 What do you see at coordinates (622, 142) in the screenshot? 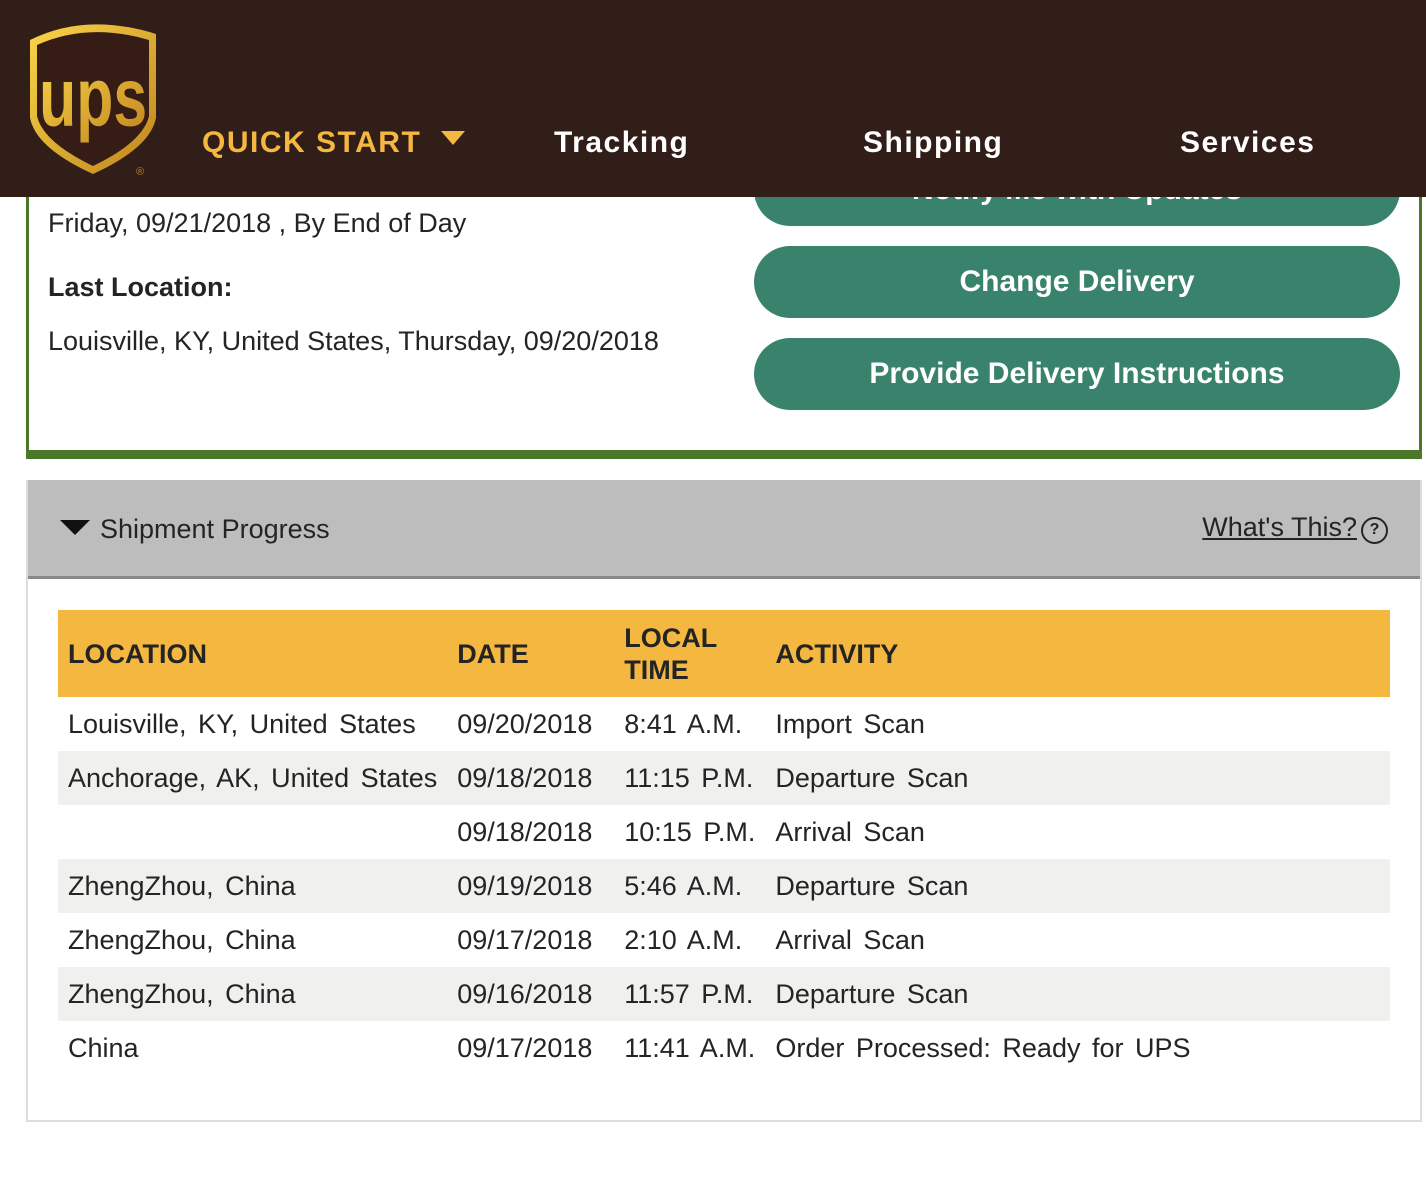
I see `nav-tracking: Tracking` at bounding box center [622, 142].